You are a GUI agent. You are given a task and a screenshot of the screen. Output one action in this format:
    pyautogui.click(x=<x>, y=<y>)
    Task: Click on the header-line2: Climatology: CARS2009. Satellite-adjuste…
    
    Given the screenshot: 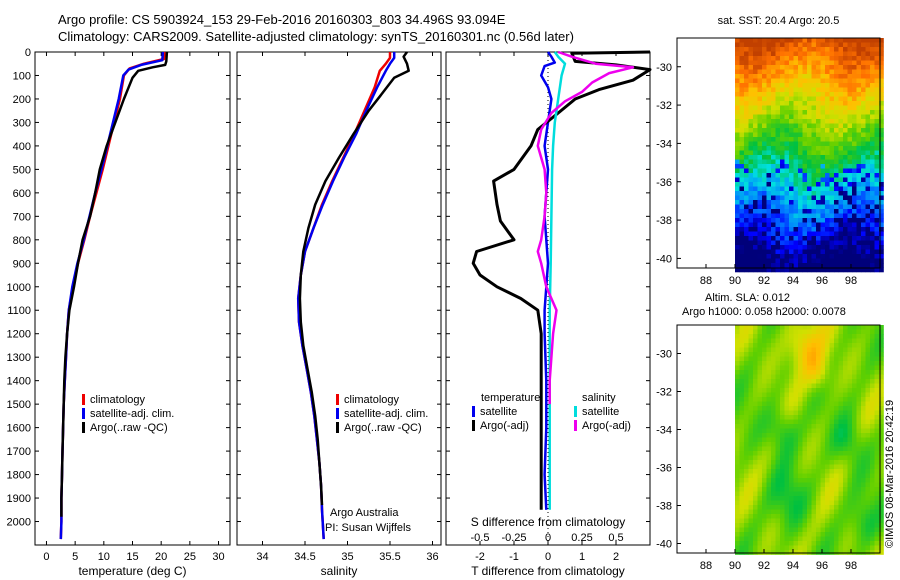 What is the action you would take?
    pyautogui.click(x=316, y=36)
    